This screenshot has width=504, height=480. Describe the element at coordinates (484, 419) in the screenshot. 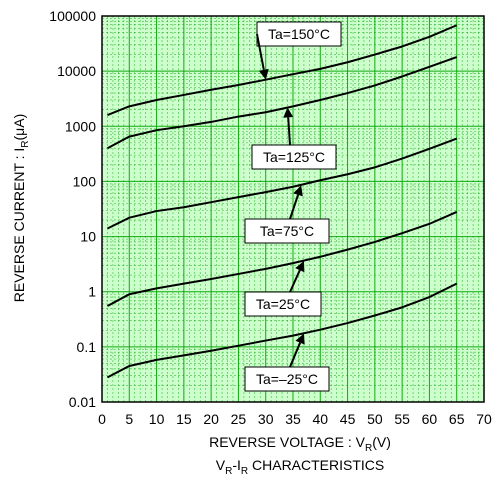

I see `x-tick-label: 70` at that location.